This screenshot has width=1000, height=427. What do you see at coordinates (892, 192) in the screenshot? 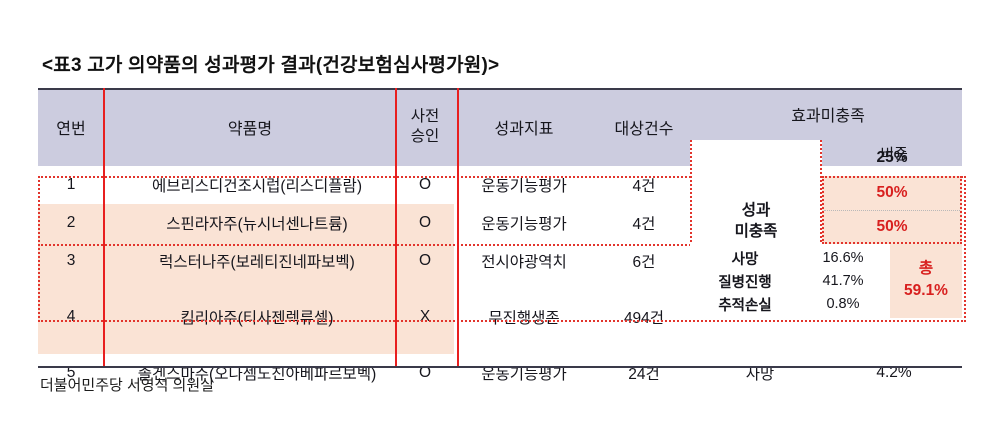
I see `share-row-2: 50%` at bounding box center [892, 192].